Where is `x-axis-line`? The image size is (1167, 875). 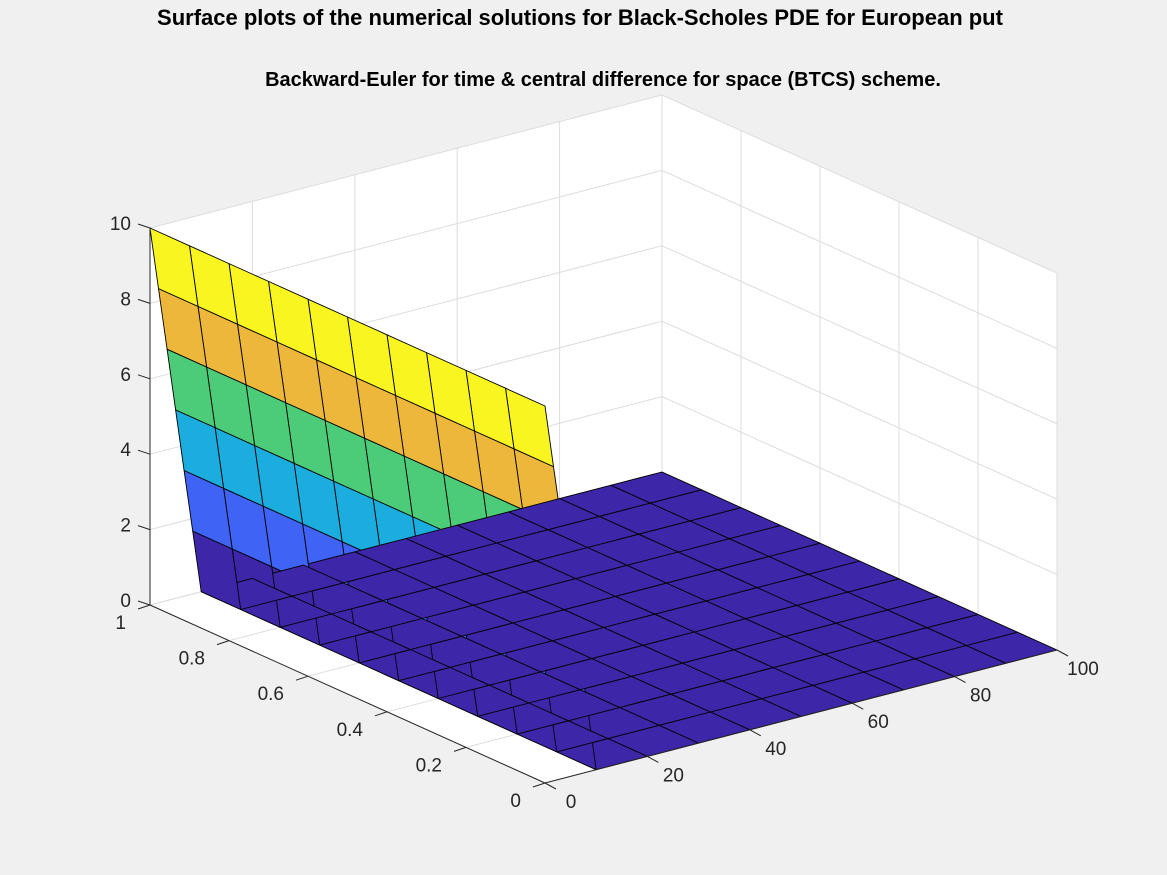 x-axis-line is located at coordinates (801, 716).